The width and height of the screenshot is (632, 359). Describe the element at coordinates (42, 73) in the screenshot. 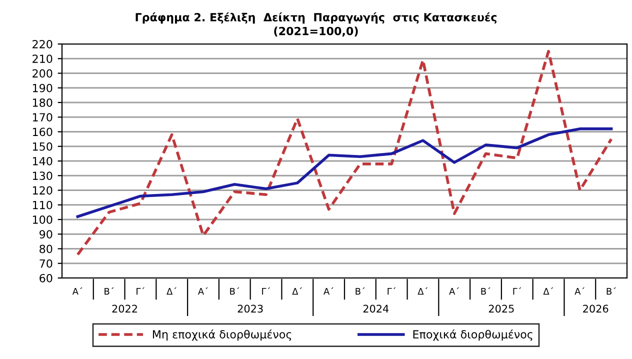

I see `y-tick-label: 200` at that location.